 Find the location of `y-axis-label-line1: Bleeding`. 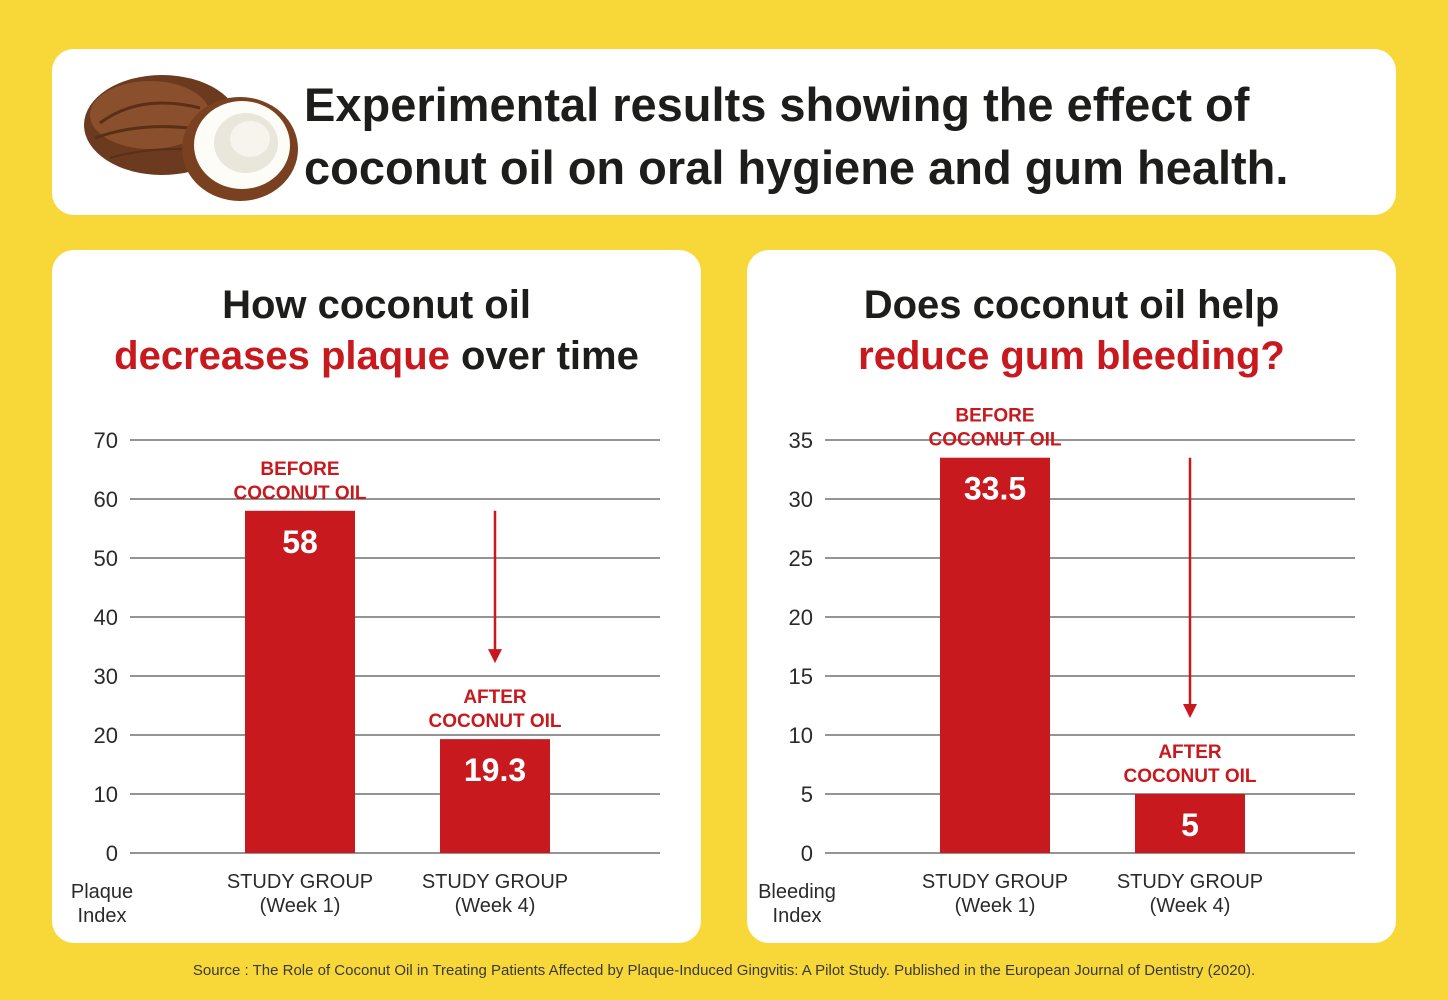

y-axis-label-line1: Bleeding is located at coordinates (797, 892).